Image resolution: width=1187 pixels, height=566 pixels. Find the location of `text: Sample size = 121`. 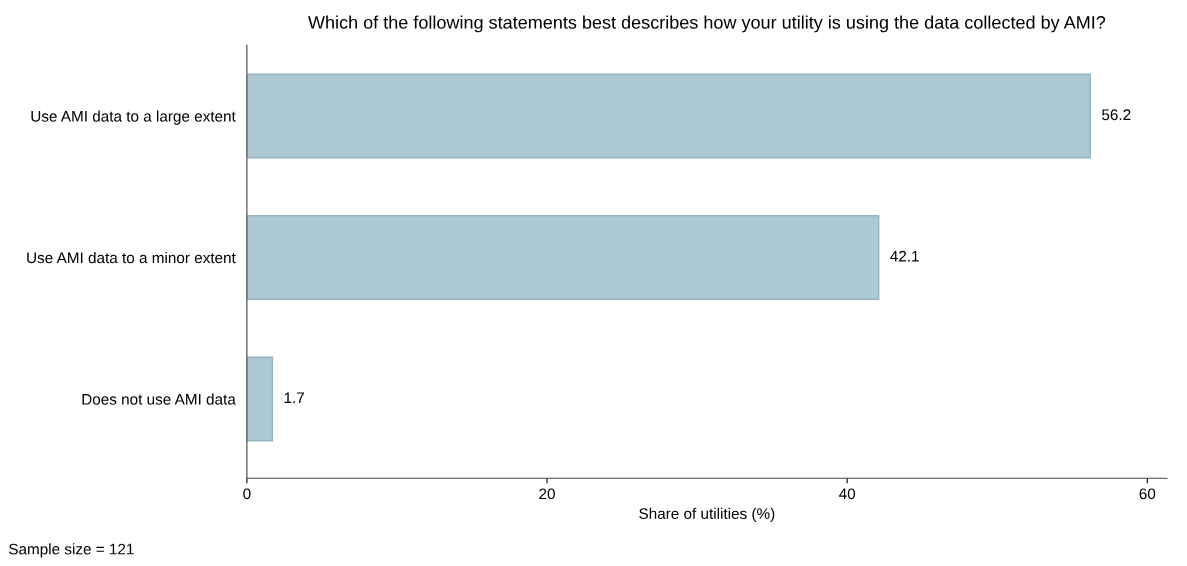

text: Sample size = 121 is located at coordinates (71, 550).